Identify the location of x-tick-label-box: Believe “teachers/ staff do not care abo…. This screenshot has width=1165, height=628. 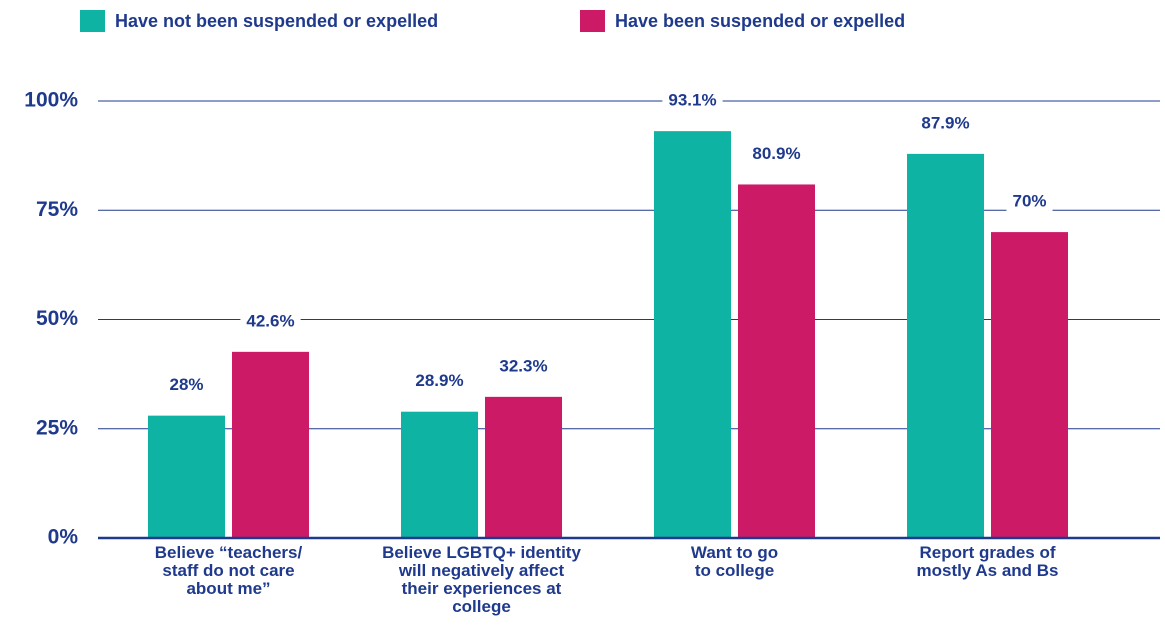
(228, 571).